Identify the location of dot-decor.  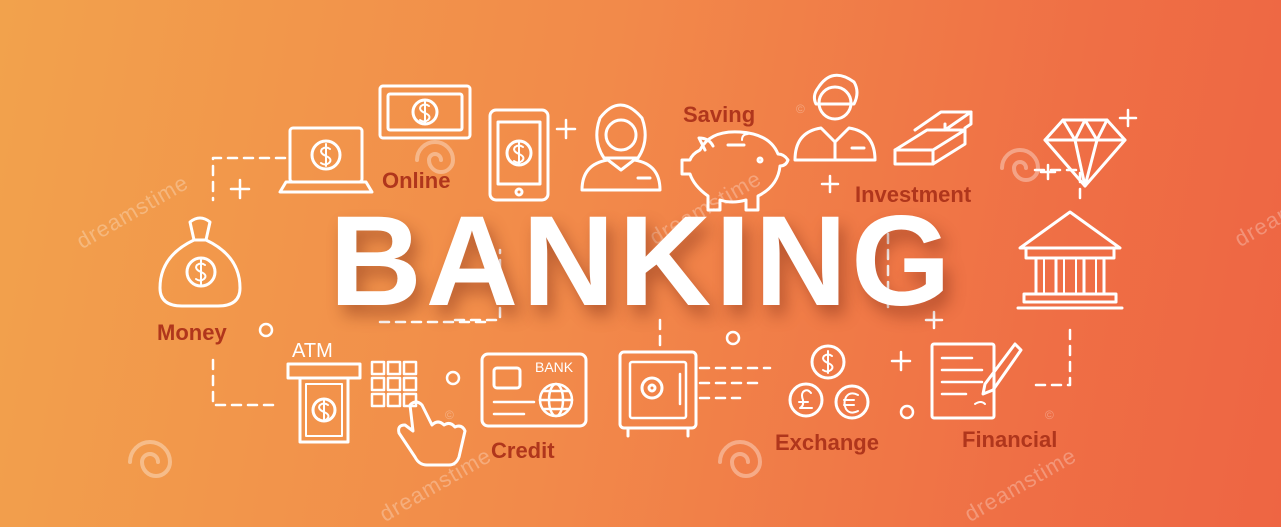
(586, 371).